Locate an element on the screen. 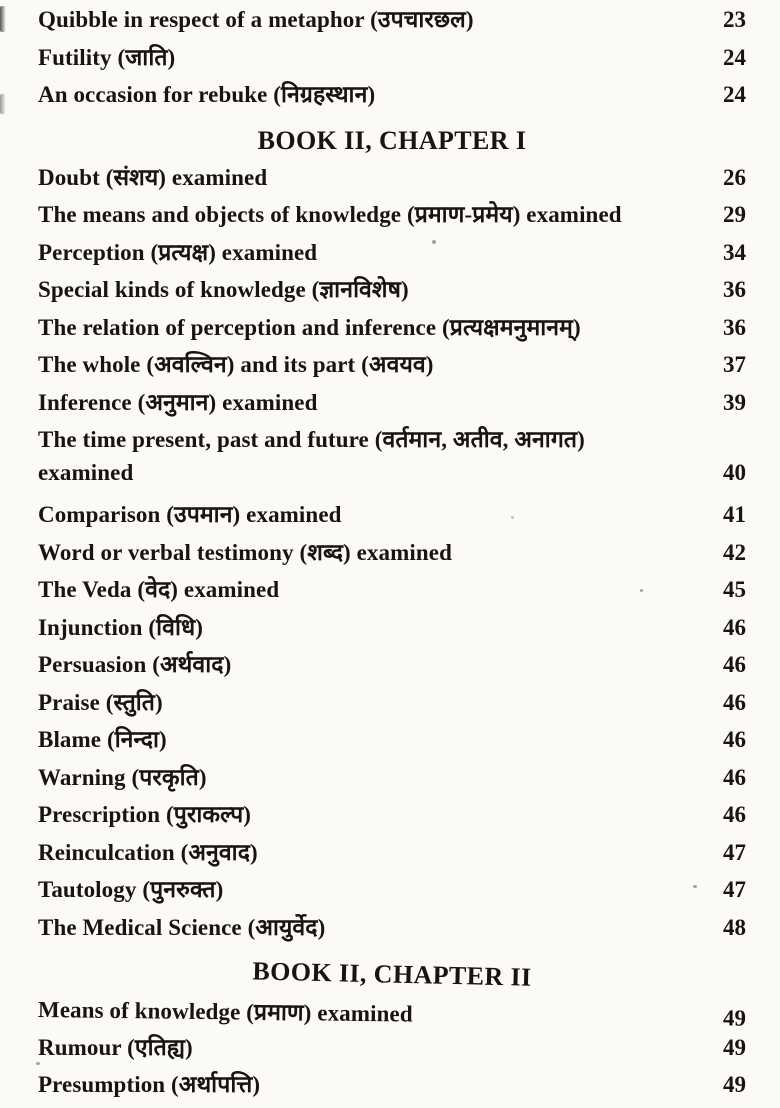 This screenshot has height=1108, width=780. toc-row: Blame (निन्दा) 46 is located at coordinates (392, 741).